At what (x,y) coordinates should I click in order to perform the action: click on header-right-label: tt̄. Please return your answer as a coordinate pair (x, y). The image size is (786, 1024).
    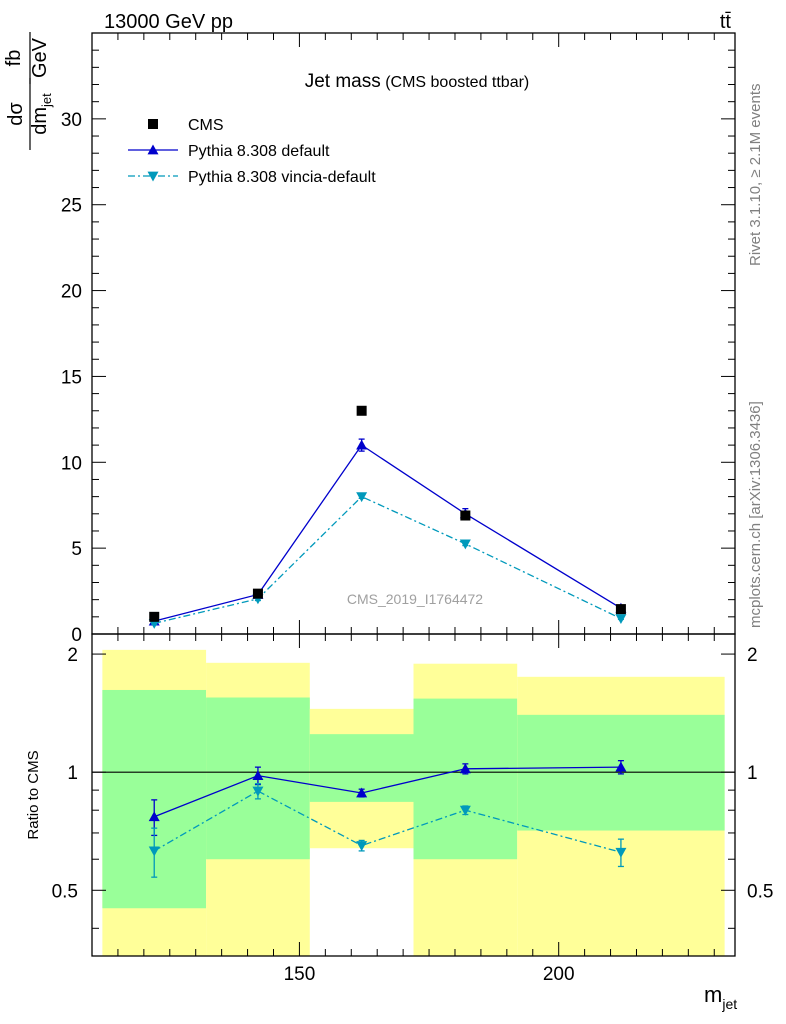
    Looking at the image, I should click on (726, 22).